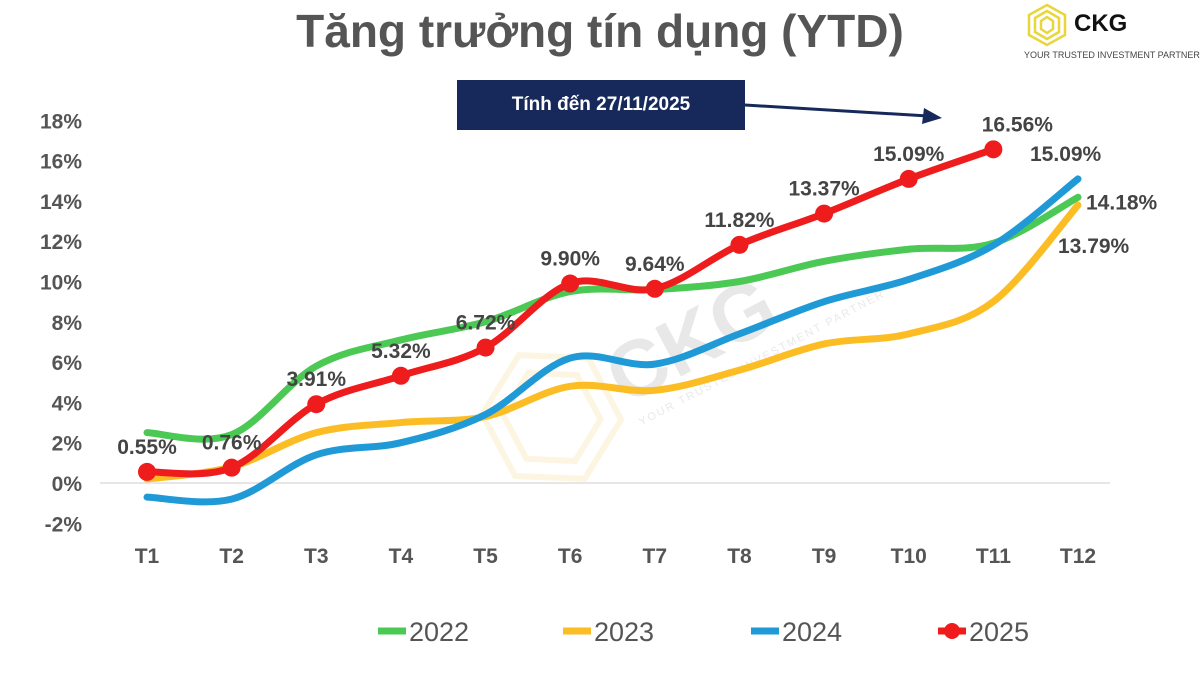 This screenshot has height=675, width=1200. I want to click on y-tick-label: 10%, so click(61, 283).